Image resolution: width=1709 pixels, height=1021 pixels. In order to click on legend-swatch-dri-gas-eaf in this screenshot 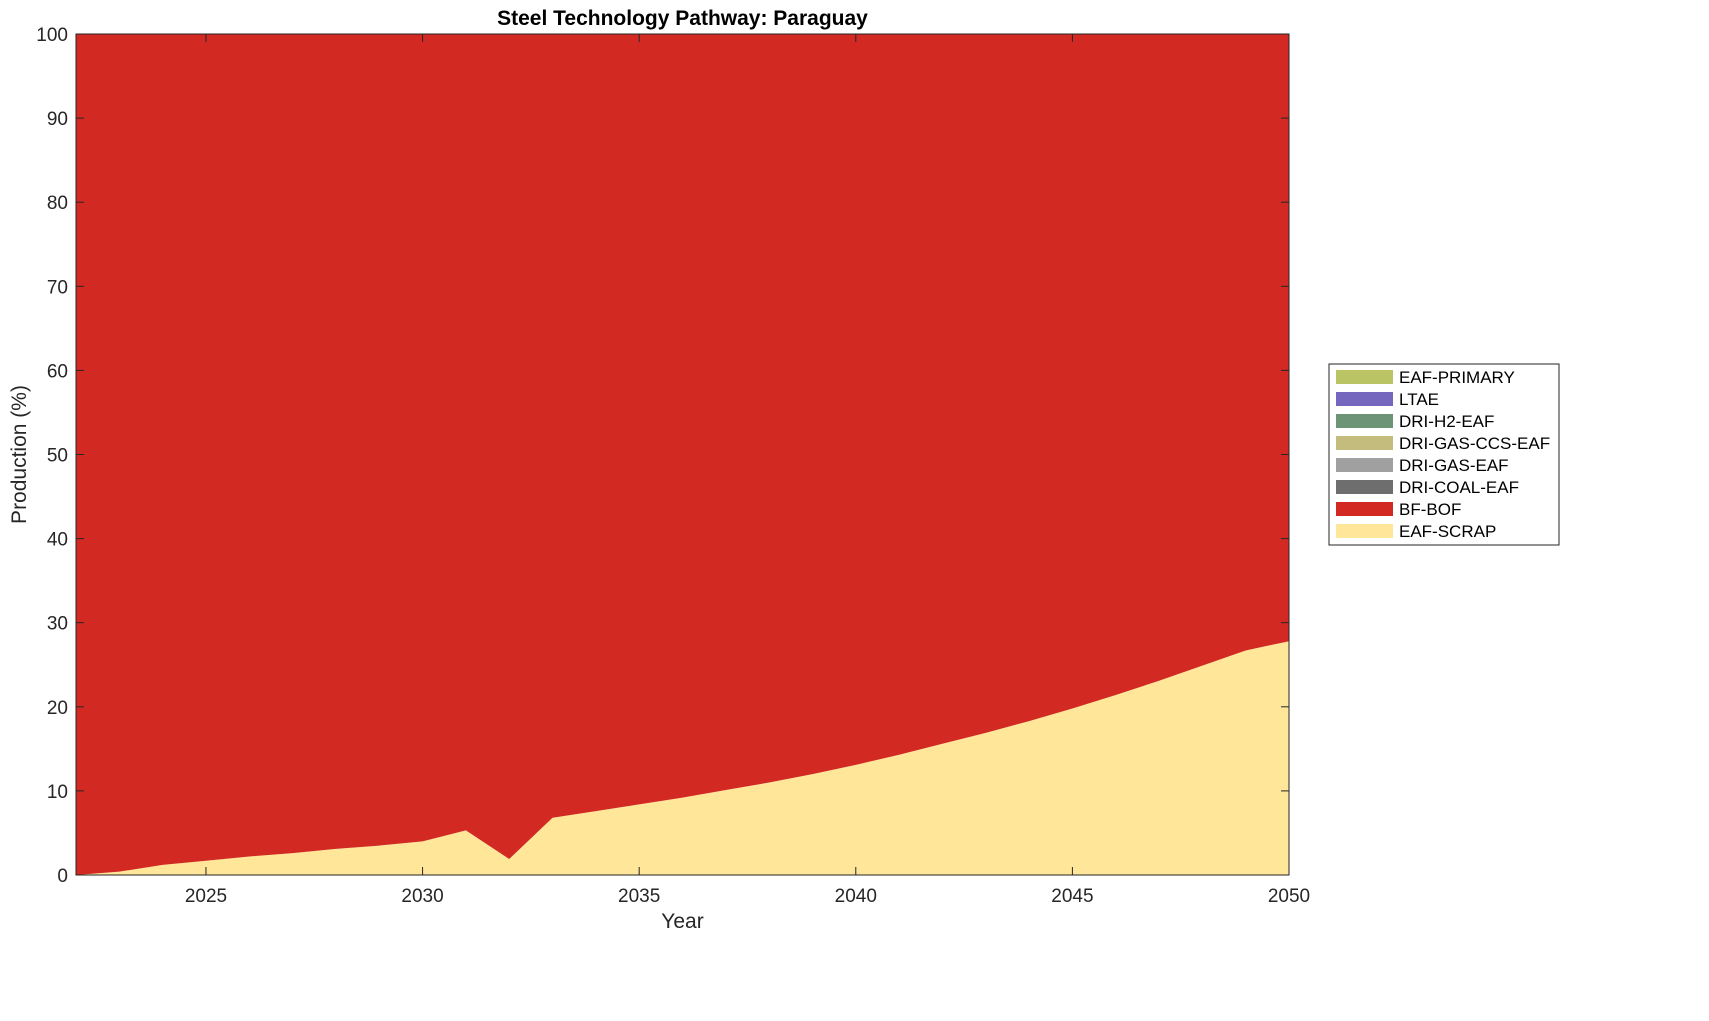, I will do `click(1364, 465)`.